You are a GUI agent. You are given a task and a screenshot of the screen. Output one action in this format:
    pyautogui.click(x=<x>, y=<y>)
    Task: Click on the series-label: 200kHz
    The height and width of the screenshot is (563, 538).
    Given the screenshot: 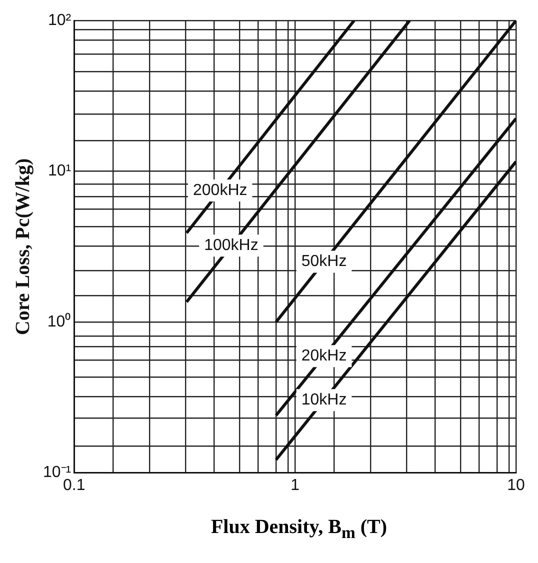 What is the action you would take?
    pyautogui.click(x=220, y=190)
    